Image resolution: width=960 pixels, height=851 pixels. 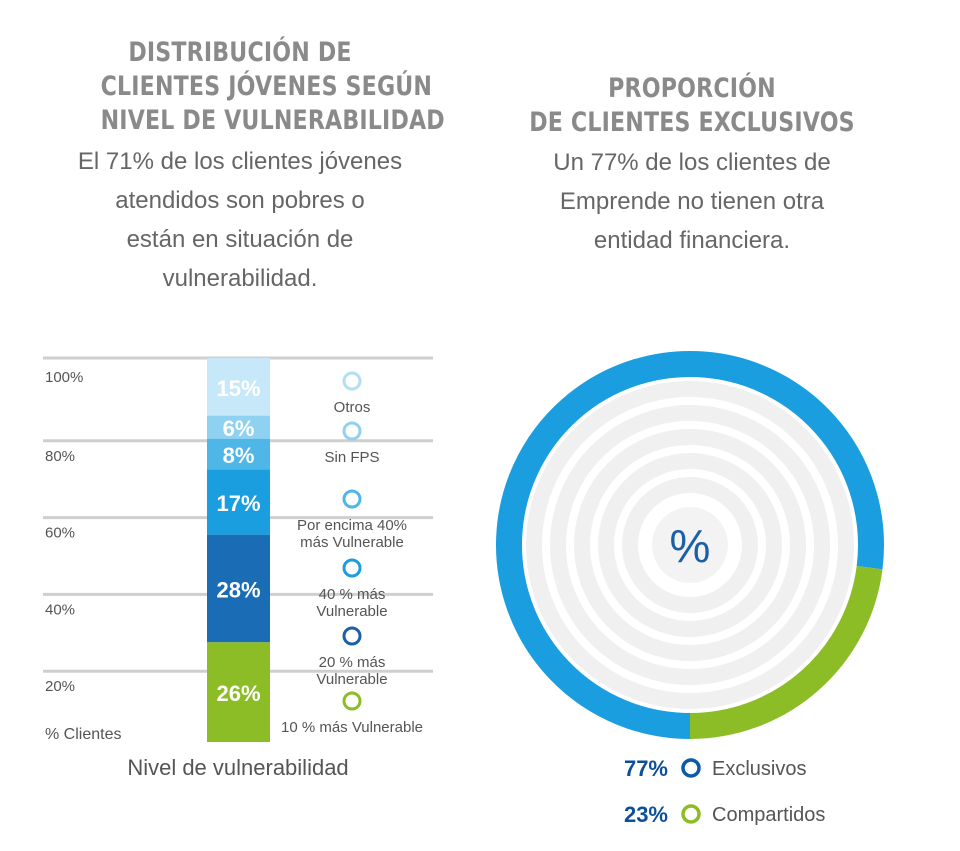 I want to click on y-tick-label: 80%, so click(x=60, y=456).